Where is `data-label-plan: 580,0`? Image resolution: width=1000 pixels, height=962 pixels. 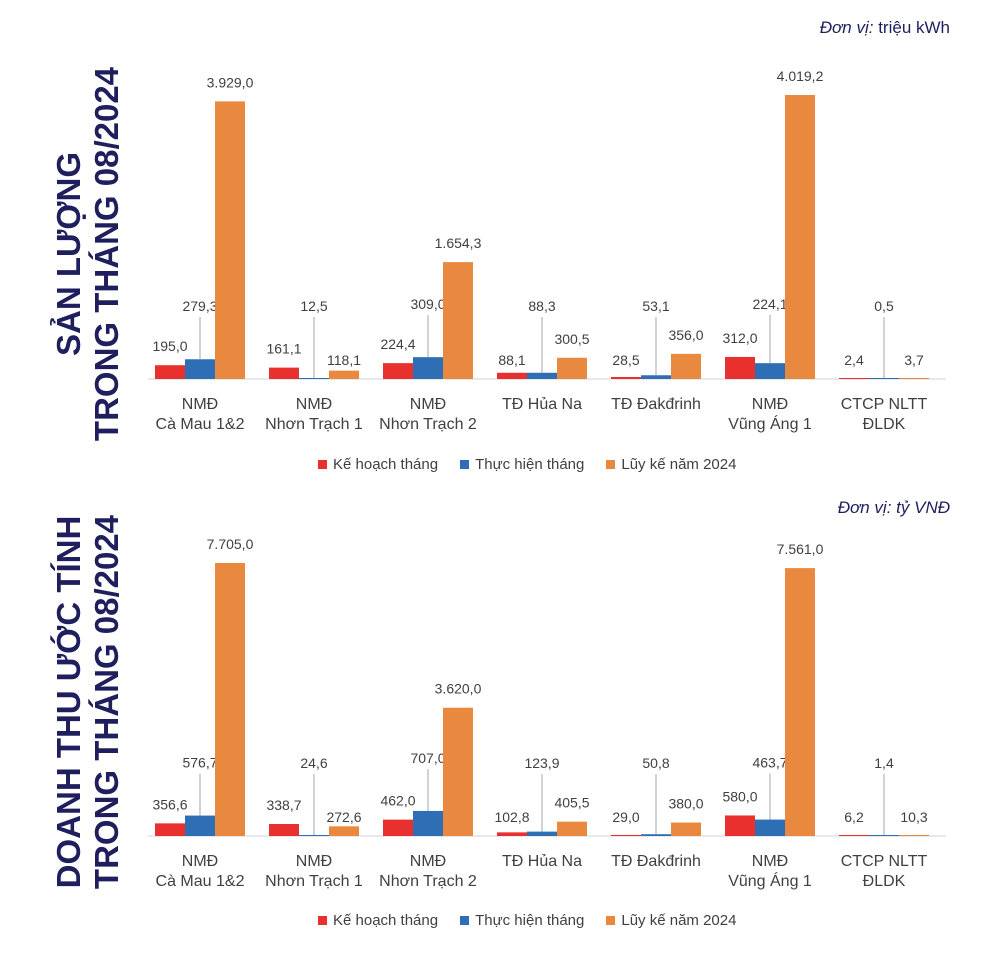 data-label-plan: 580,0 is located at coordinates (739, 796).